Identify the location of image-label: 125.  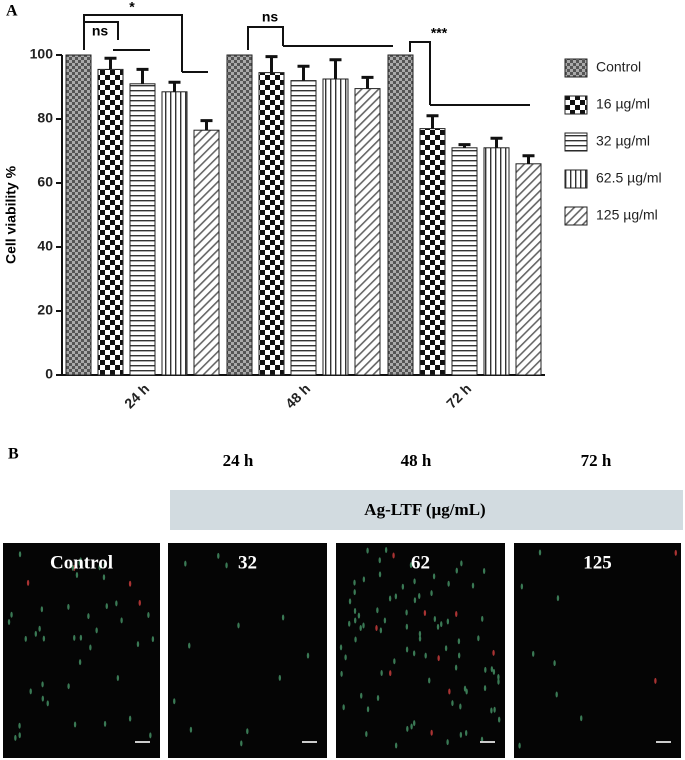
(597, 562).